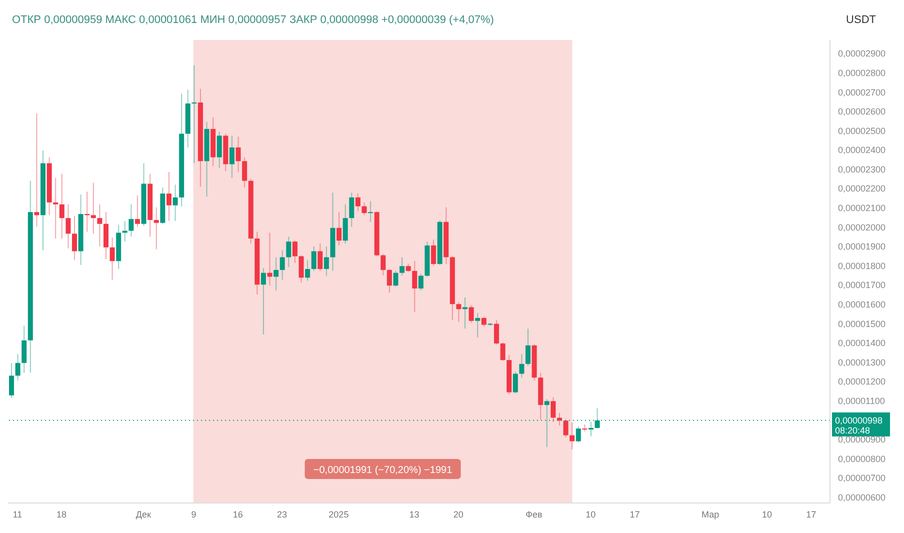 The height and width of the screenshot is (533, 904). I want to click on x-tick-label: 11, so click(17, 514).